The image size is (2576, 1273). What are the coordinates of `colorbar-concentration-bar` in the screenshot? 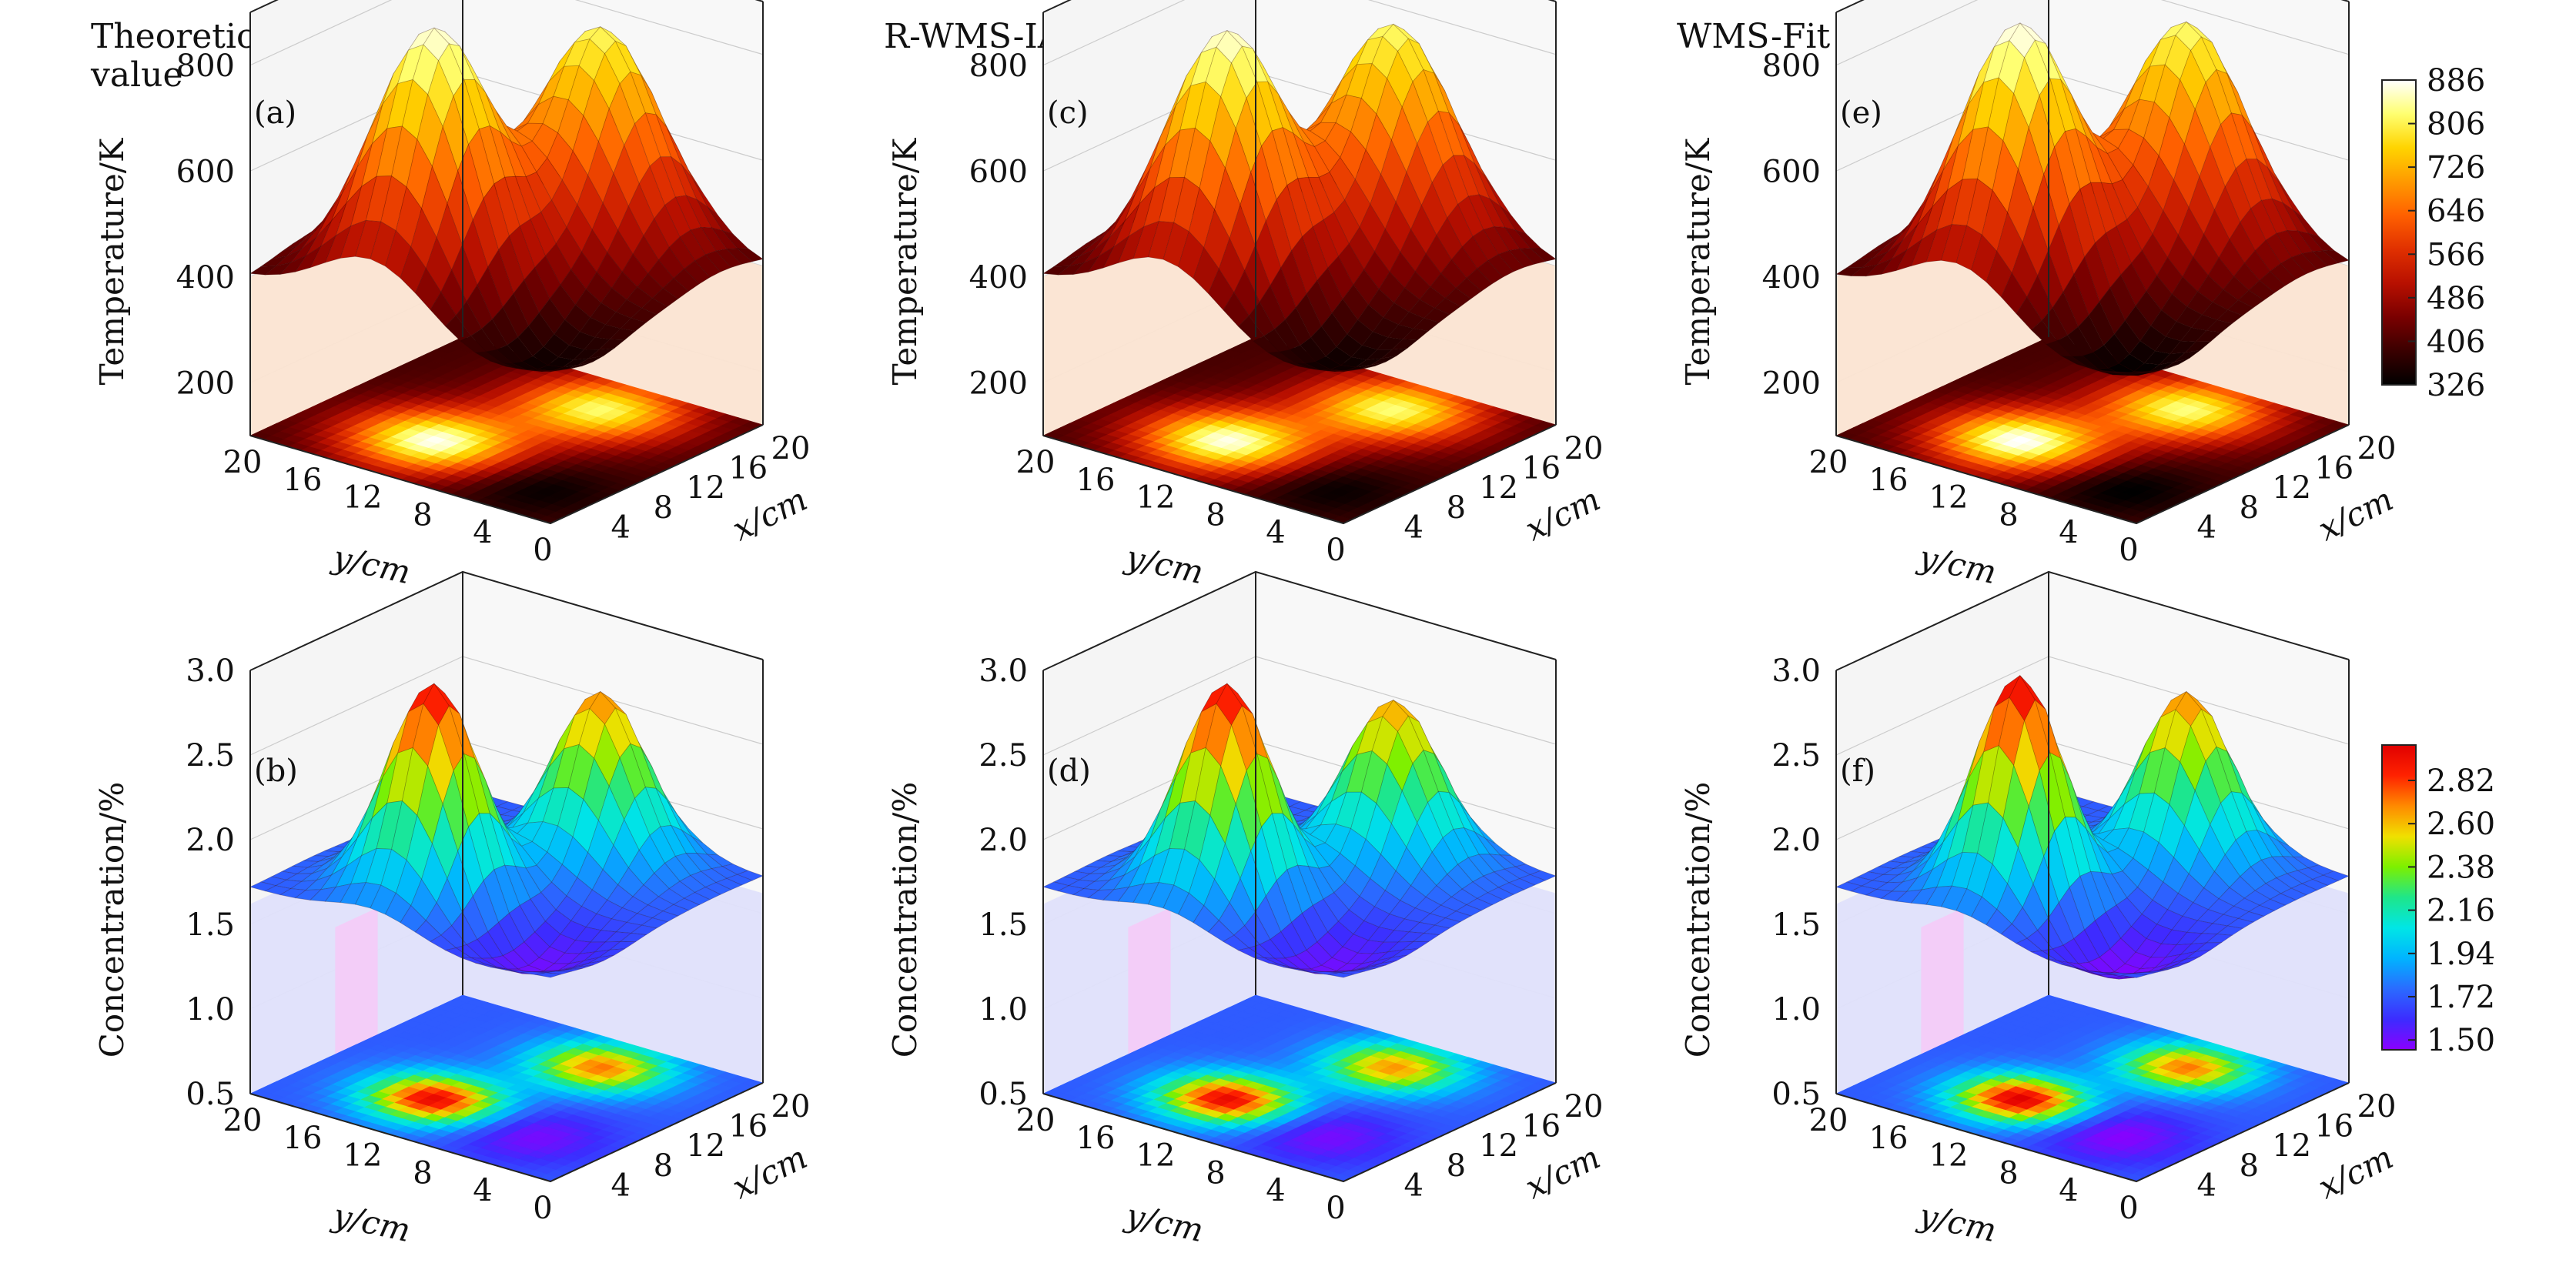 It's located at (2399, 897).